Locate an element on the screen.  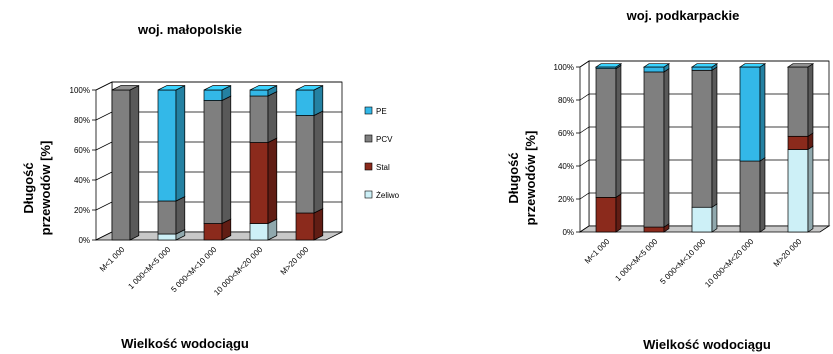
svg-text: Żeliwo is located at coordinates (388, 195).